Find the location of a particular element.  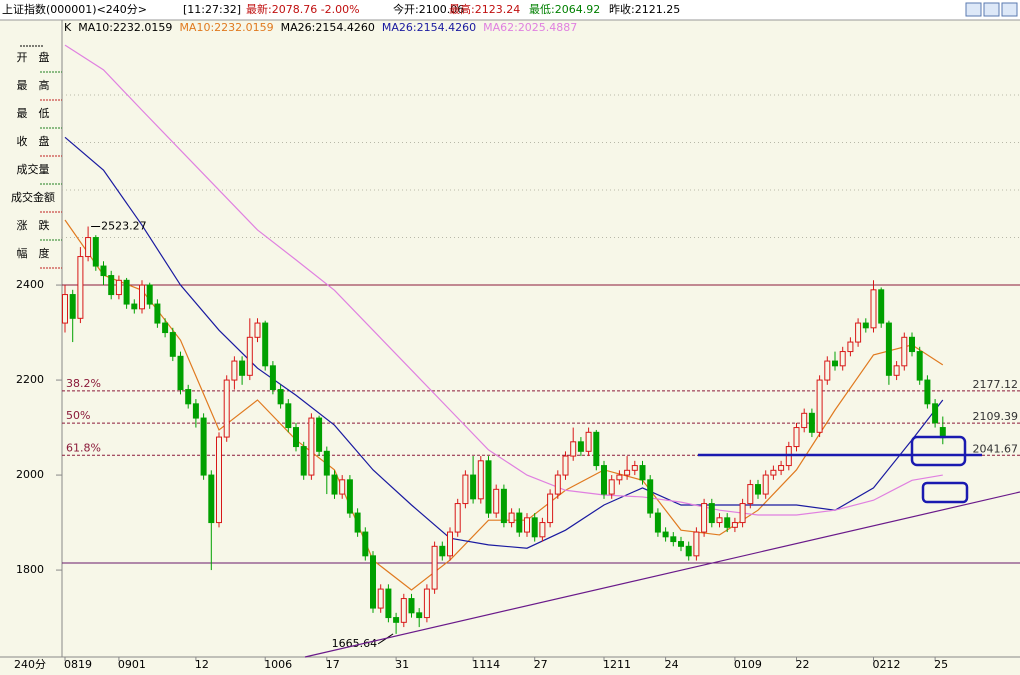

side-label: 最 低 is located at coordinates (33, 113).